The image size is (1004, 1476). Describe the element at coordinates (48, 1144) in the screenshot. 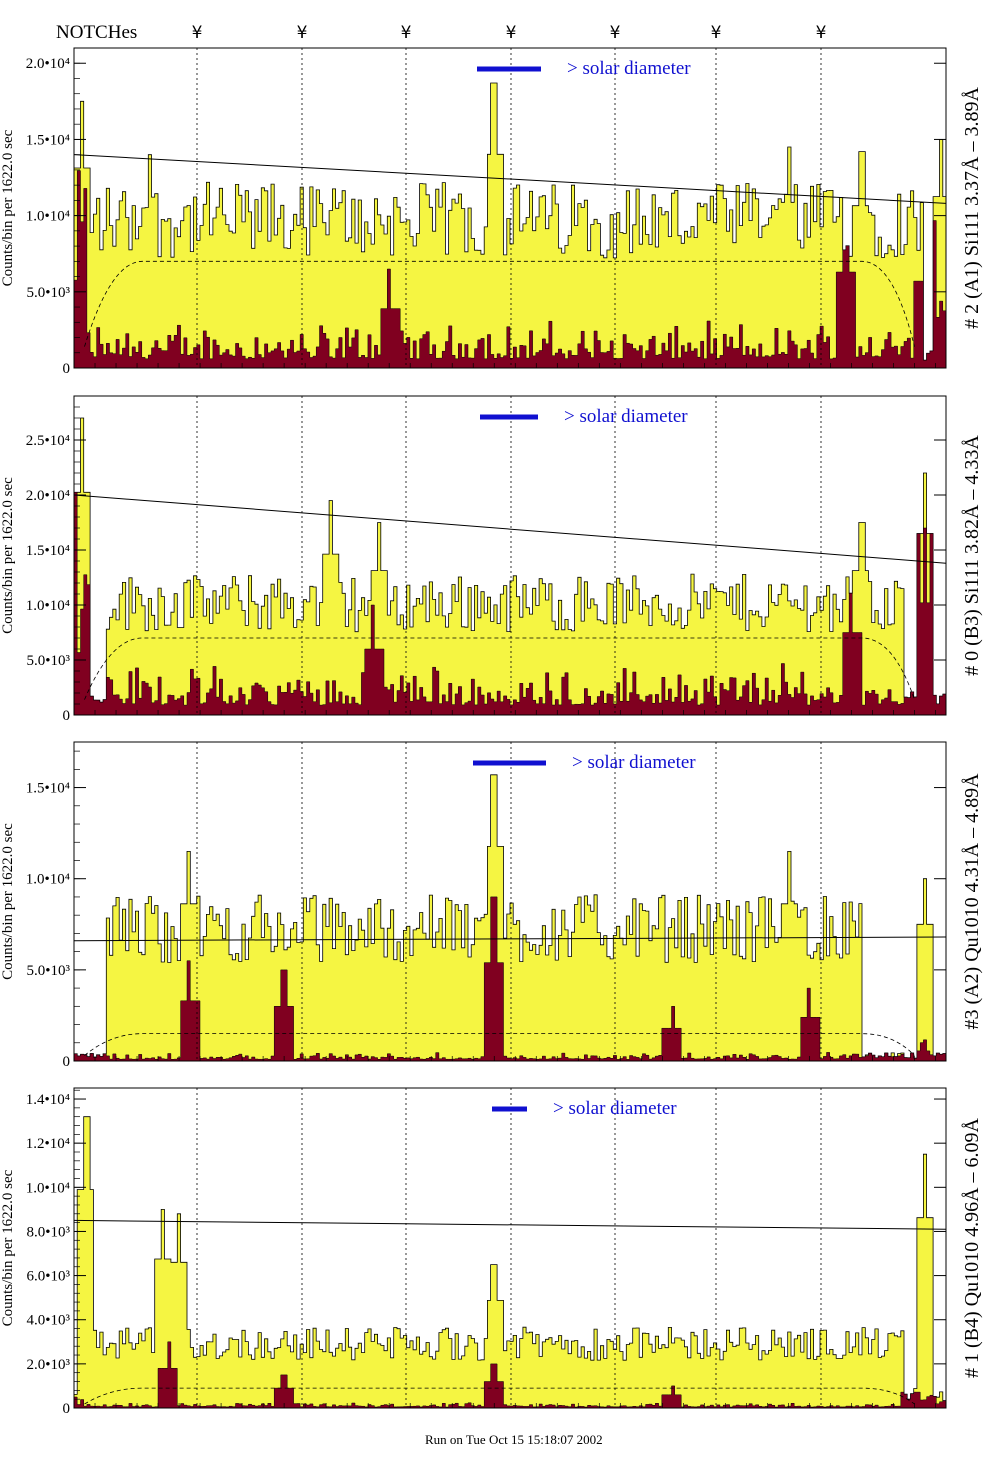

I see `y-tick-label: 1.2•10⁴` at that location.